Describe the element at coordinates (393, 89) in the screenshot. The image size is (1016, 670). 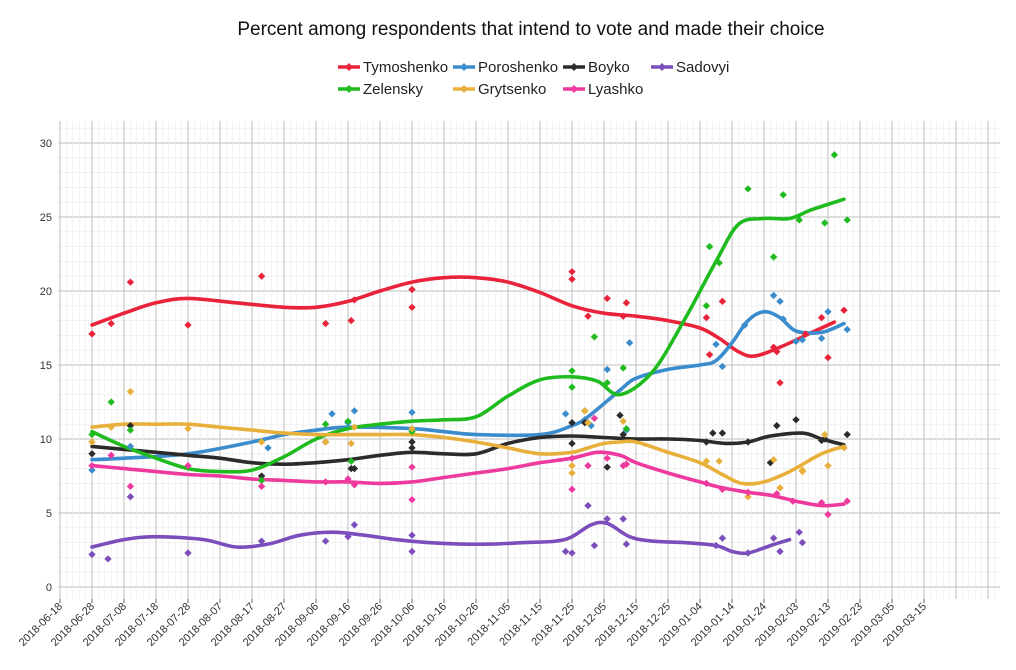
I see `legend-label-zelensky: Zelensky` at that location.